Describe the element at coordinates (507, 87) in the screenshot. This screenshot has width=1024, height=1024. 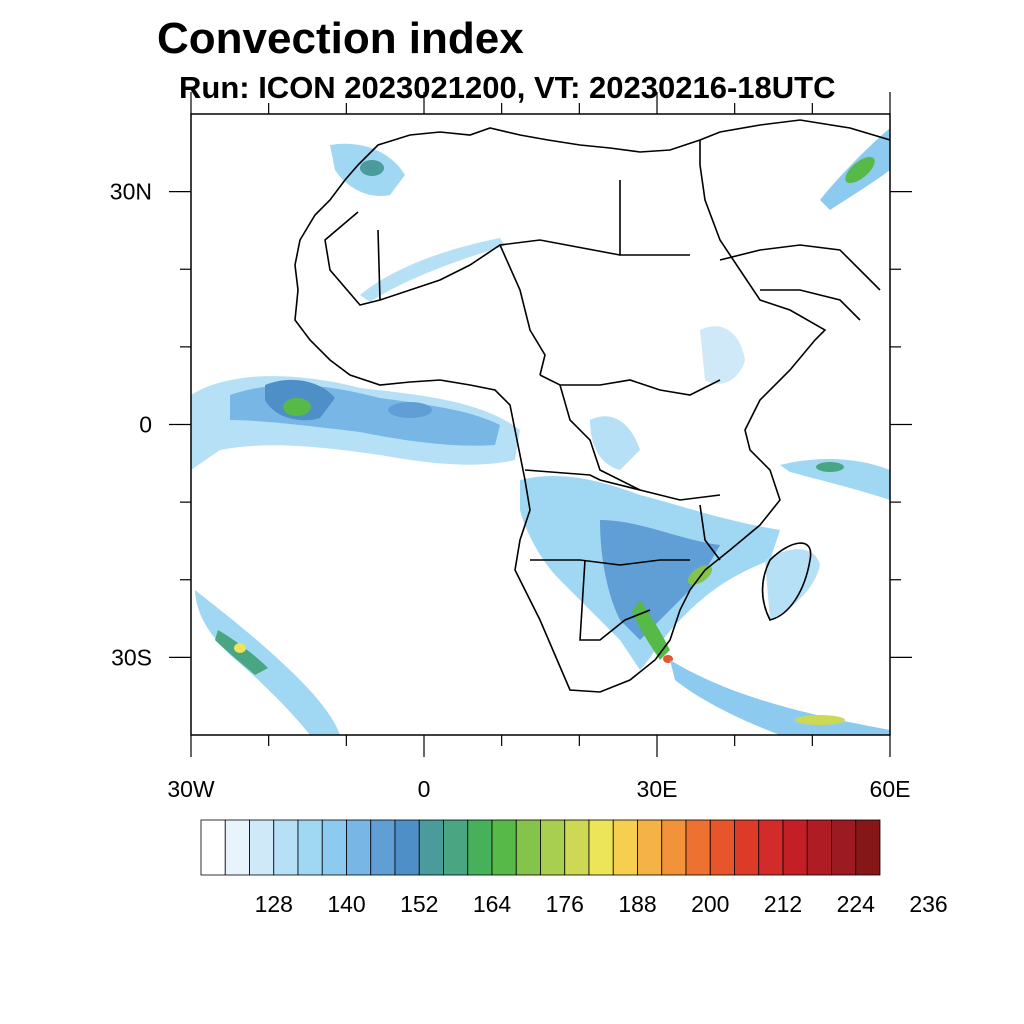
I see `map-subtitle: Run: ICON 2023021200, VT: 20230216-18UTC` at that location.